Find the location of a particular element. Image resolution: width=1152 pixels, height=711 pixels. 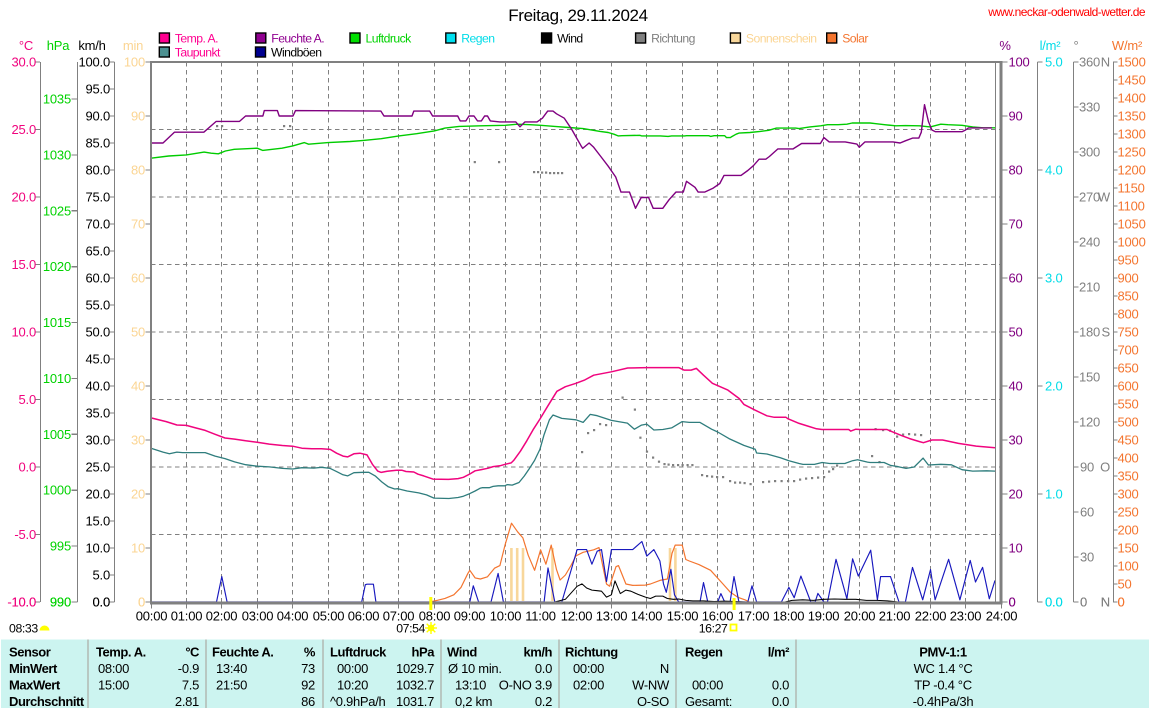

svg-text: min is located at coordinates (133, 45).